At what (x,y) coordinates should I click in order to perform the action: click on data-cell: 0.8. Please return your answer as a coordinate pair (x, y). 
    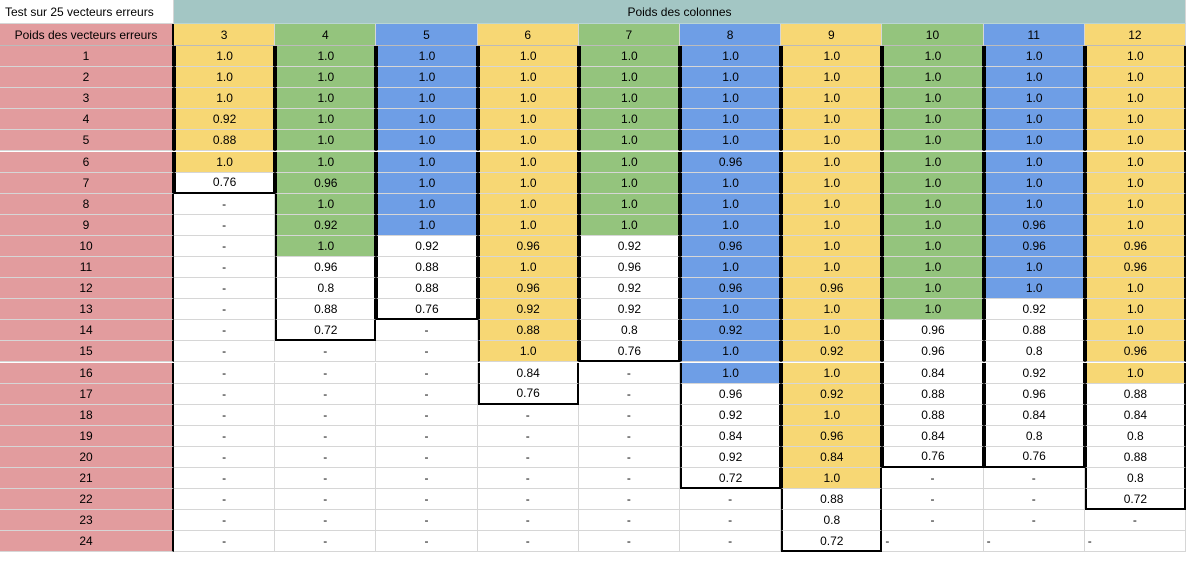
    Looking at the image, I should click on (1034, 352).